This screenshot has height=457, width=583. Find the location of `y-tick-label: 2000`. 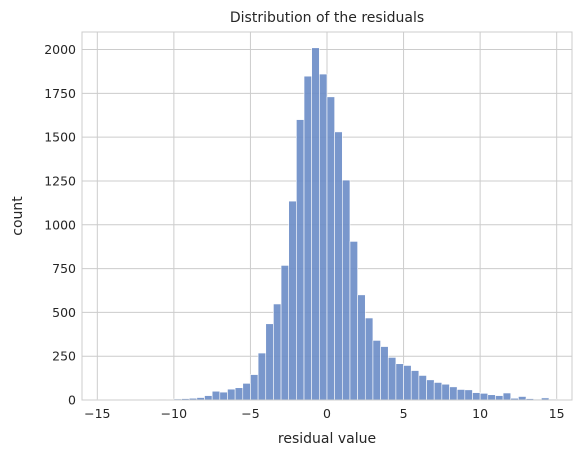

y-tick-label: 2000 is located at coordinates (60, 49).